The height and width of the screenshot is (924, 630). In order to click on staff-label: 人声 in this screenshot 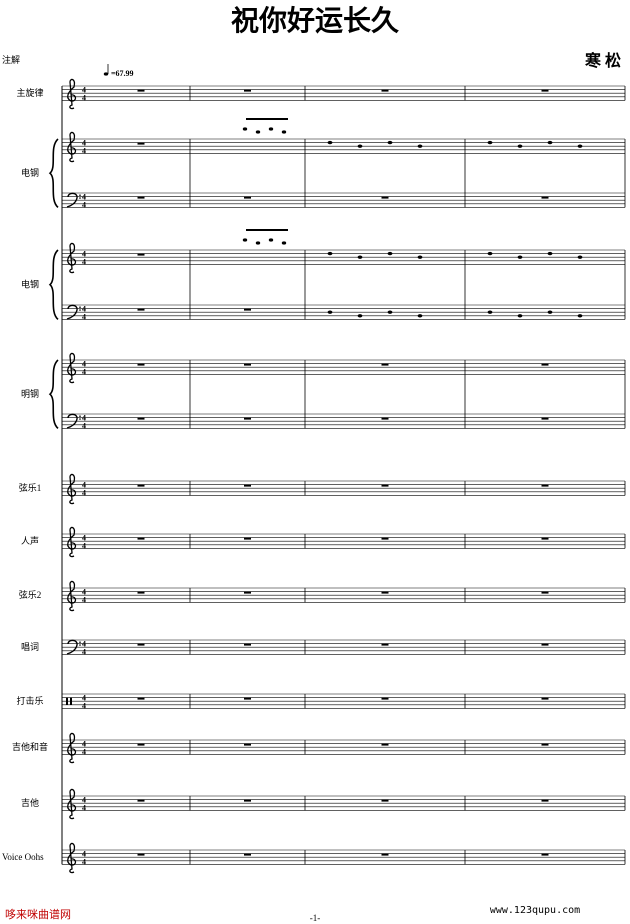, I will do `click(30, 540)`.